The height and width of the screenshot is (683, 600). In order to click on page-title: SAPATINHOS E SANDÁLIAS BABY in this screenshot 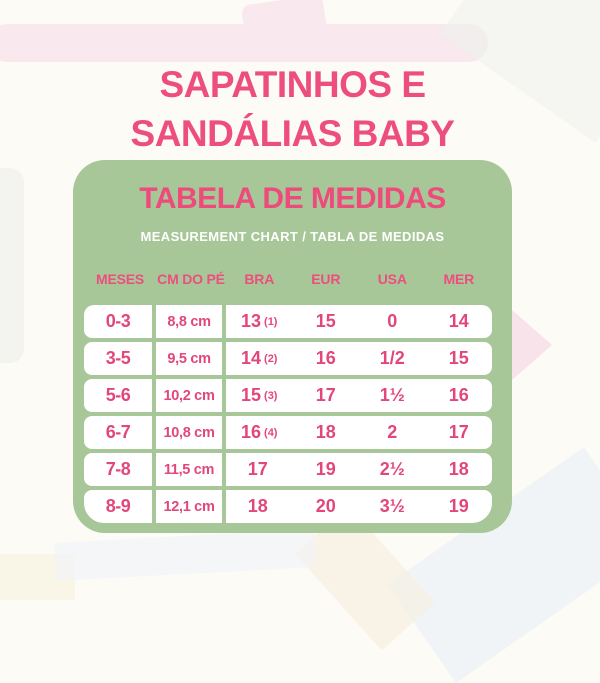, I will do `click(292, 109)`.